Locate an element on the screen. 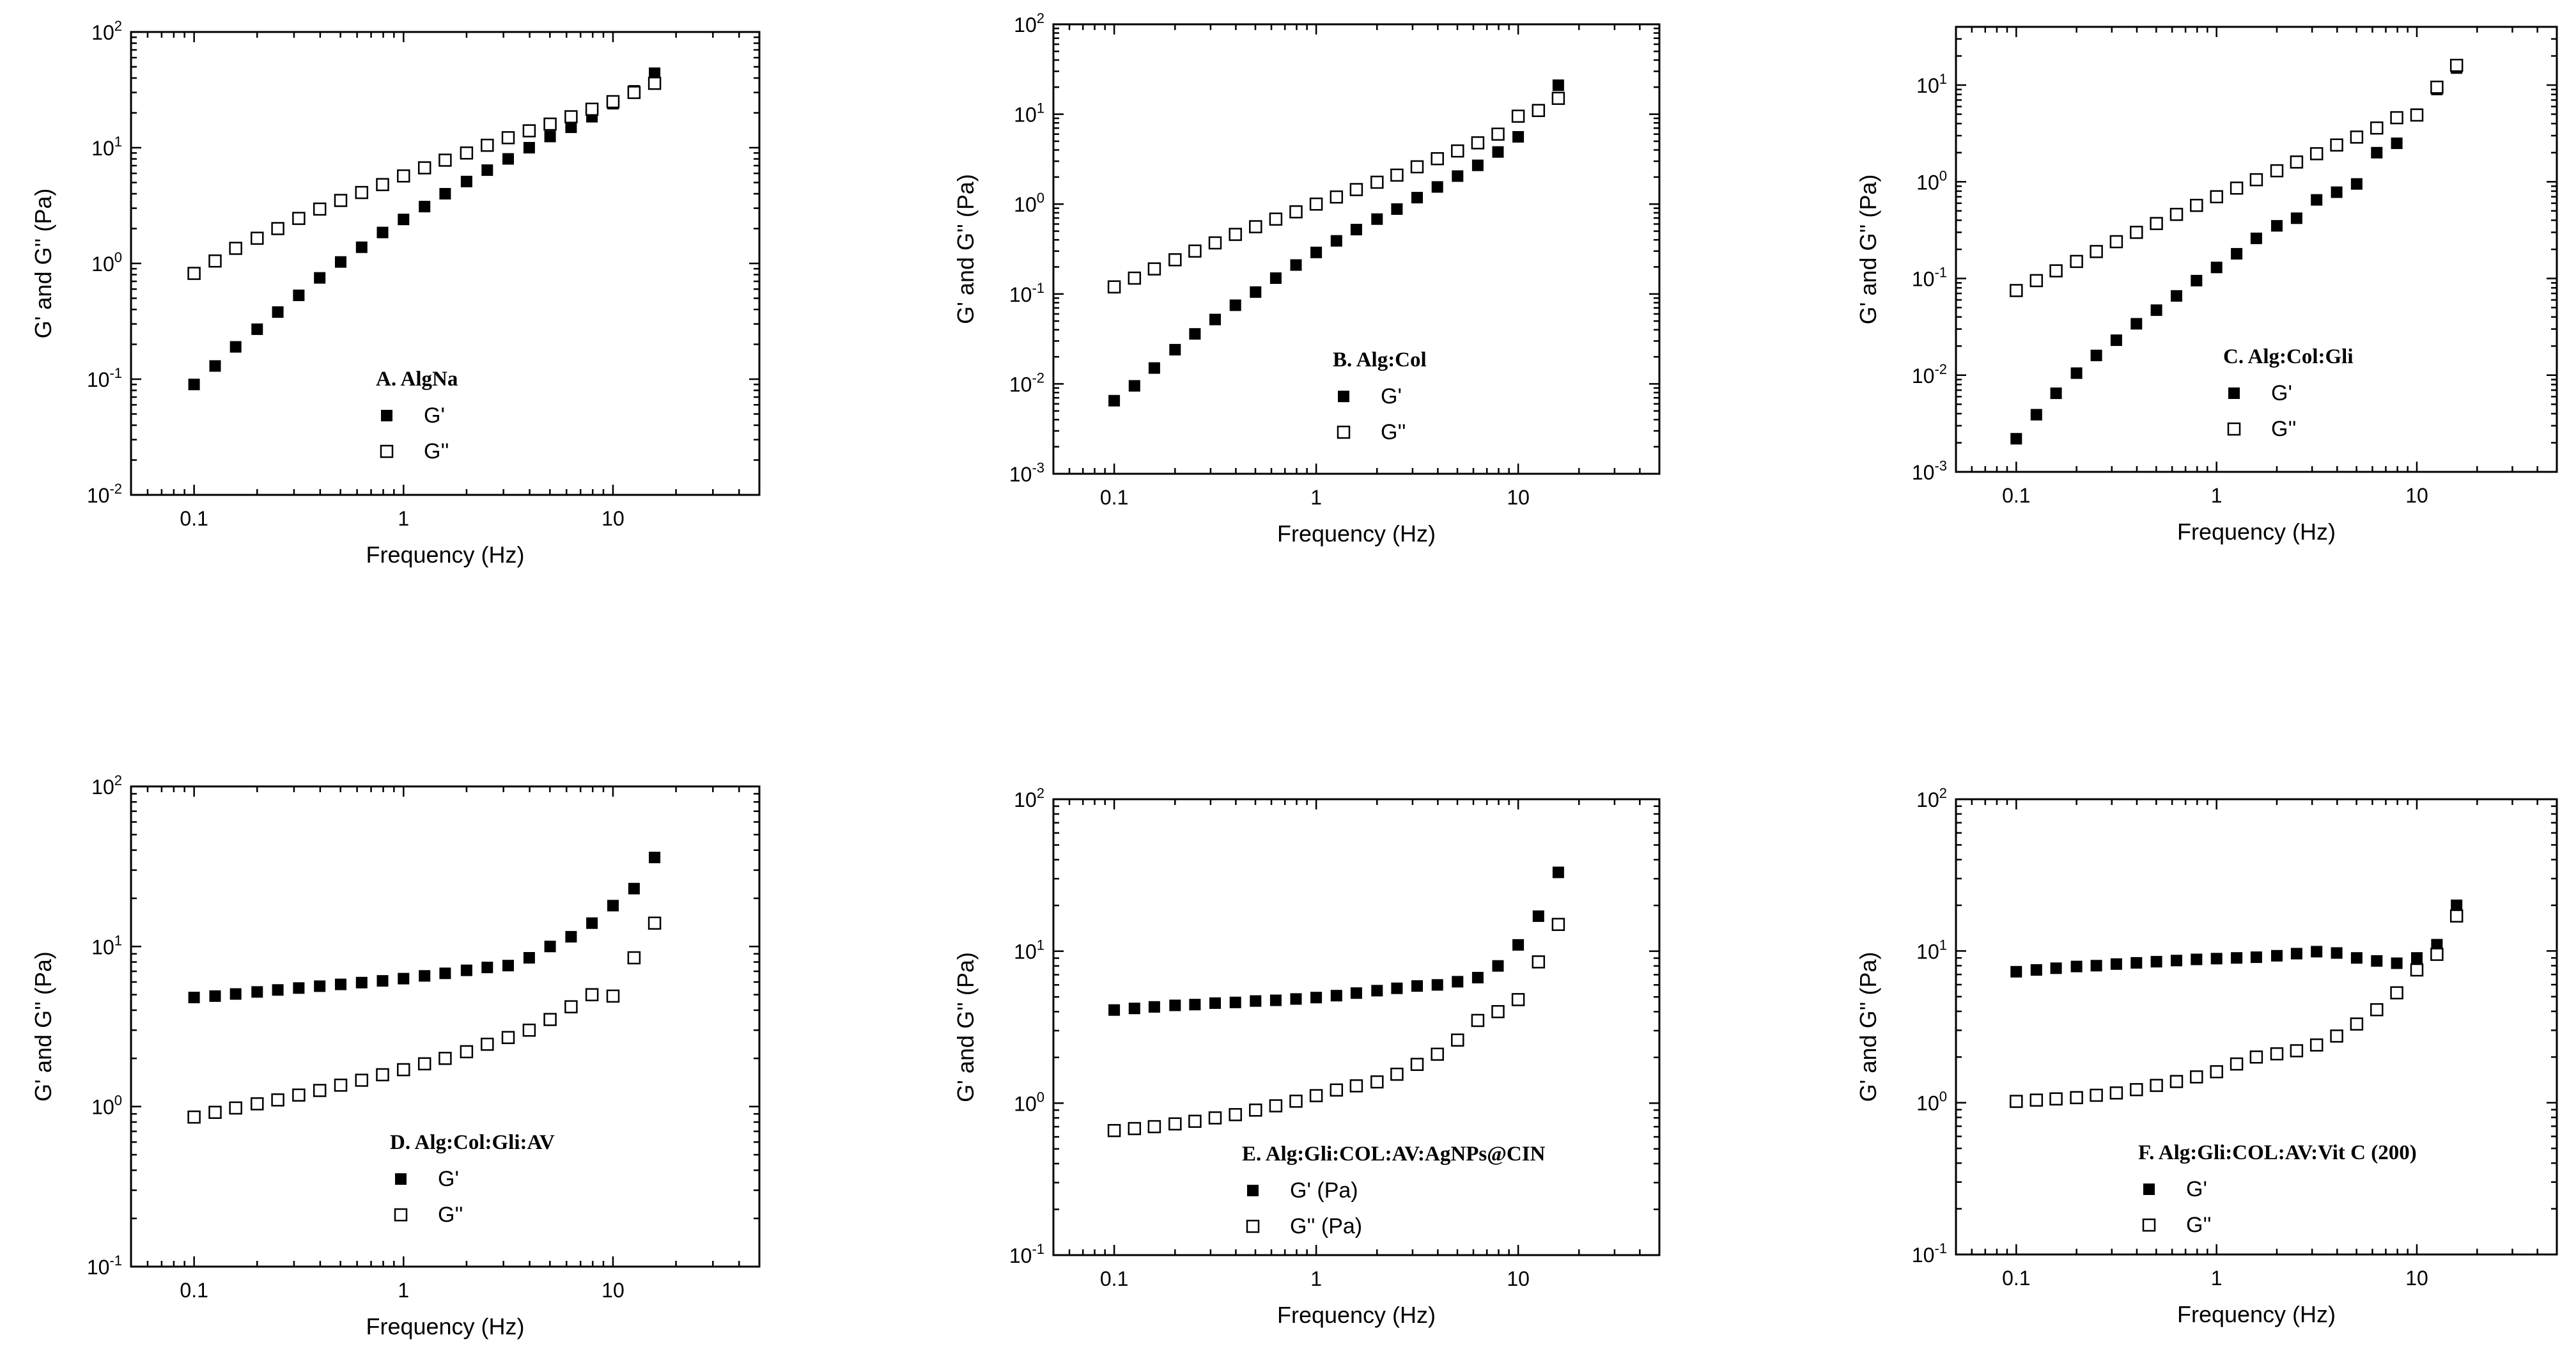 The width and height of the screenshot is (2576, 1367). x-tick-label: 10 is located at coordinates (613, 1290).